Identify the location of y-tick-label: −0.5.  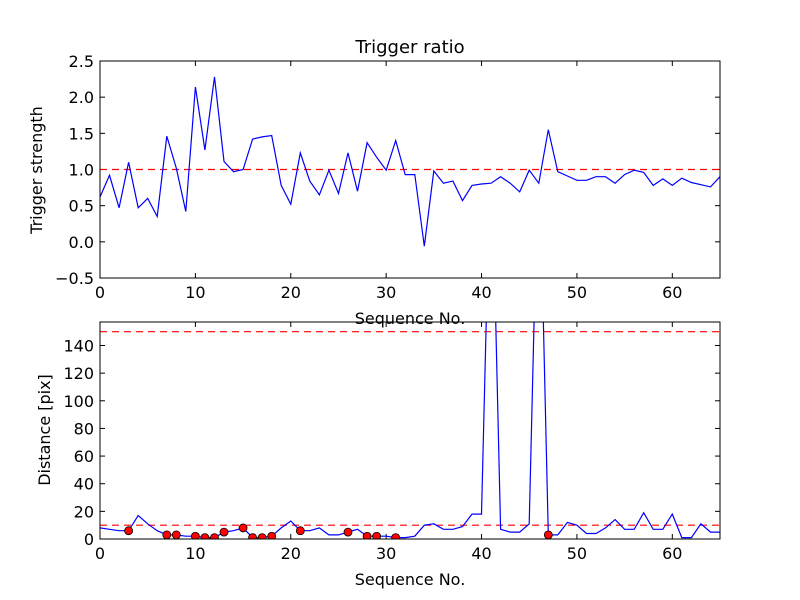
(74, 278).